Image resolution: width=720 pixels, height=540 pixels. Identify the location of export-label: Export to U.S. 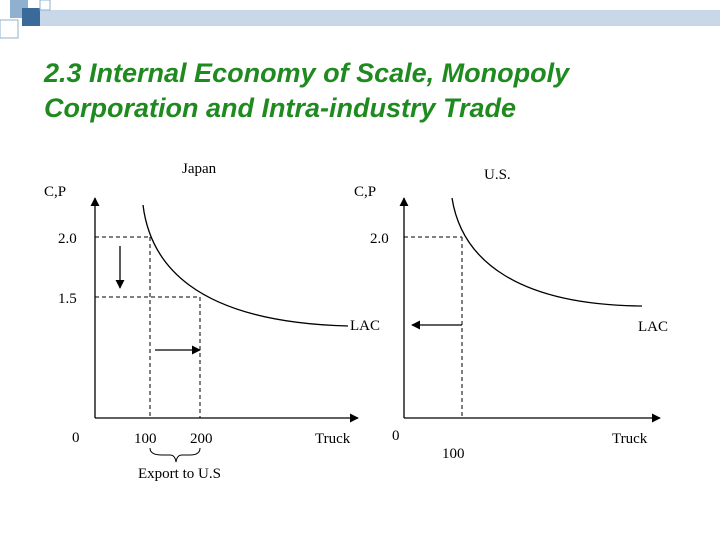
(179, 474).